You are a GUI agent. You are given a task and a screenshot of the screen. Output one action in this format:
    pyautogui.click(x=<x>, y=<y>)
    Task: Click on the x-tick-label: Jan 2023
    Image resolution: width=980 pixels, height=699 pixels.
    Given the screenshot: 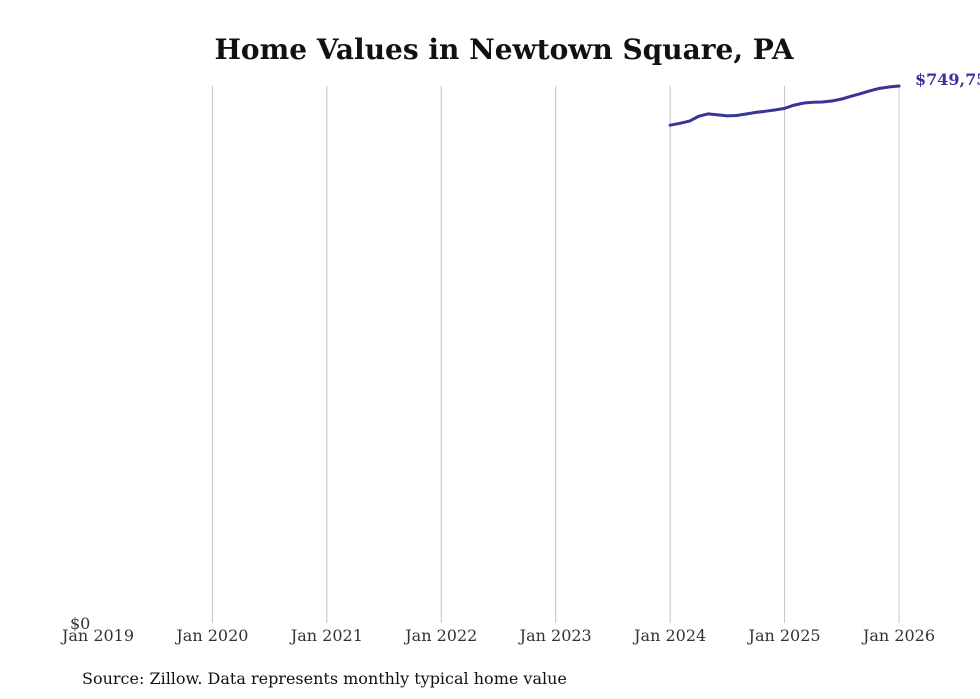 What is the action you would take?
    pyautogui.click(x=555, y=635)
    